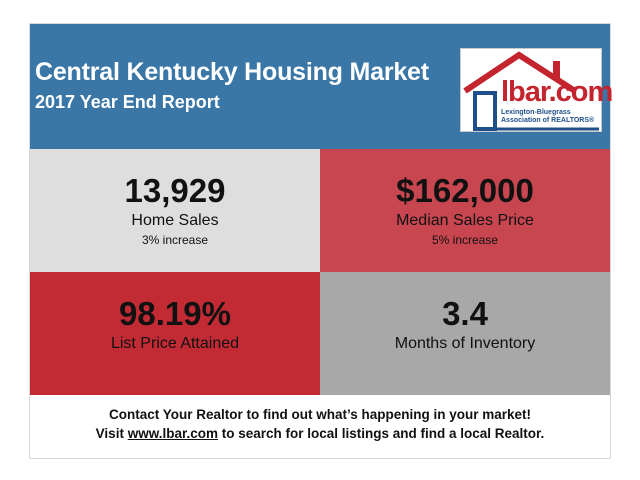 The height and width of the screenshot is (480, 640). I want to click on footer-visit-prefix: Visit, so click(111, 433).